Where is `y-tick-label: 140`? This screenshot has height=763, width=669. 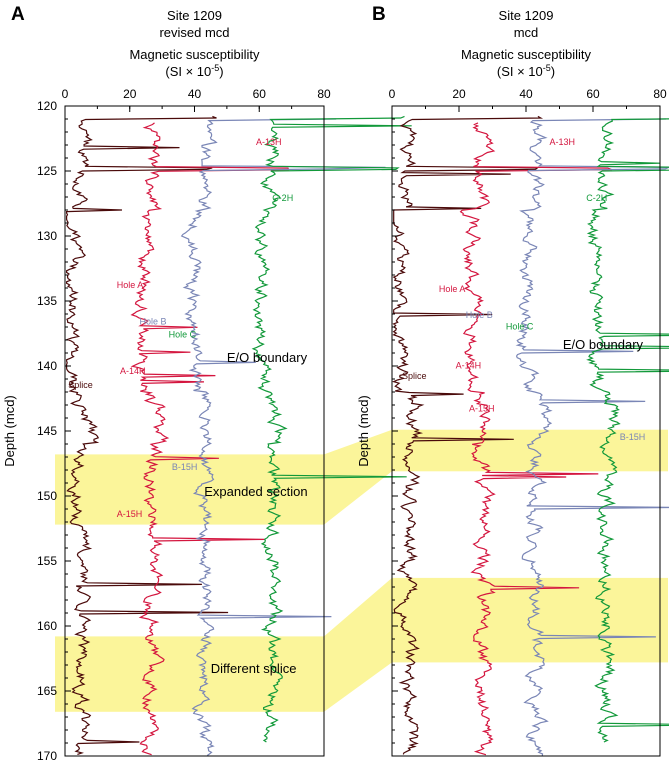 y-tick-label: 140 is located at coordinates (47, 366).